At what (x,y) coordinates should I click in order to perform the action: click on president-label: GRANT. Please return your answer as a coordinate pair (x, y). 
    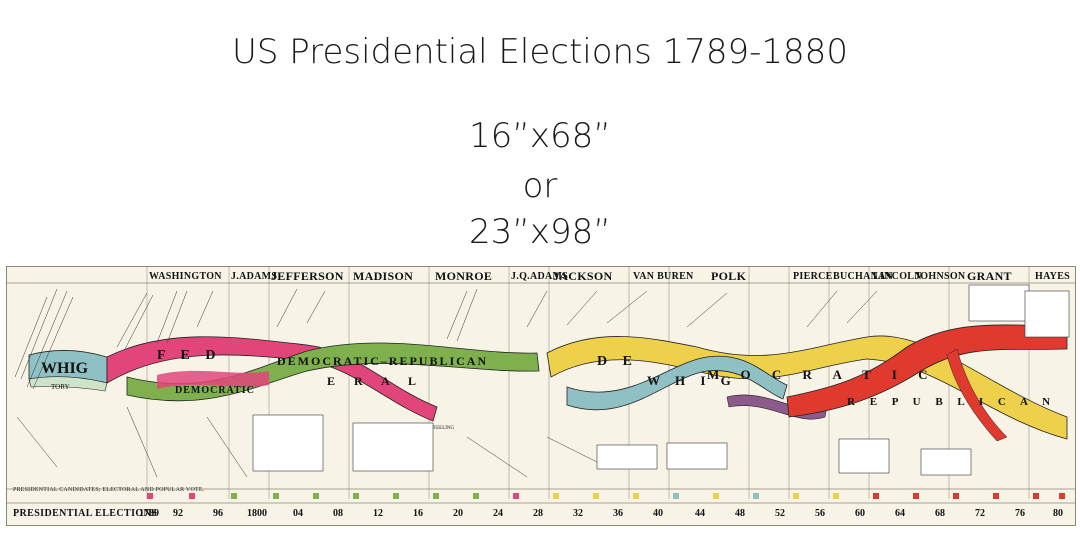
    Looking at the image, I should click on (989, 276).